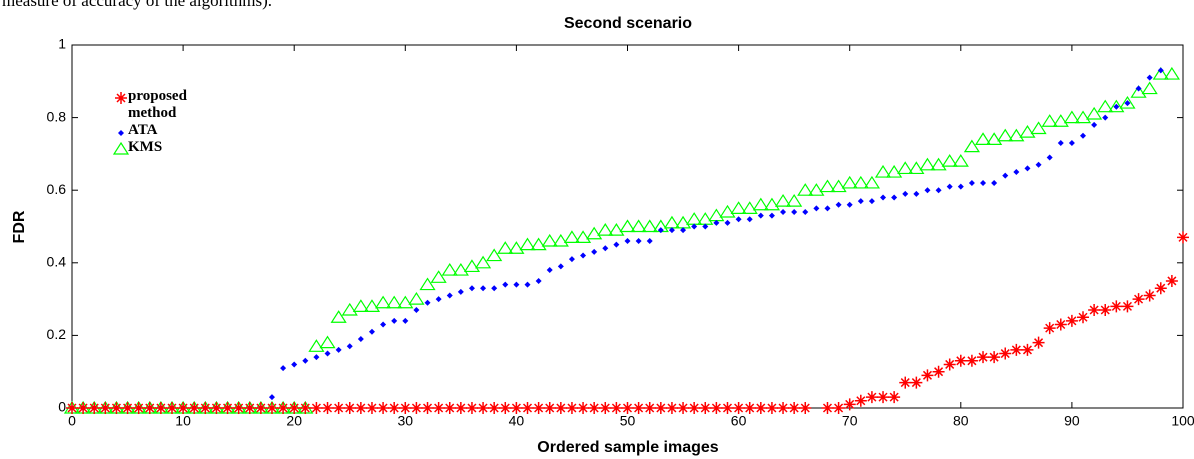  I want to click on legend: proposed method ATA KMS, so click(178, 122).